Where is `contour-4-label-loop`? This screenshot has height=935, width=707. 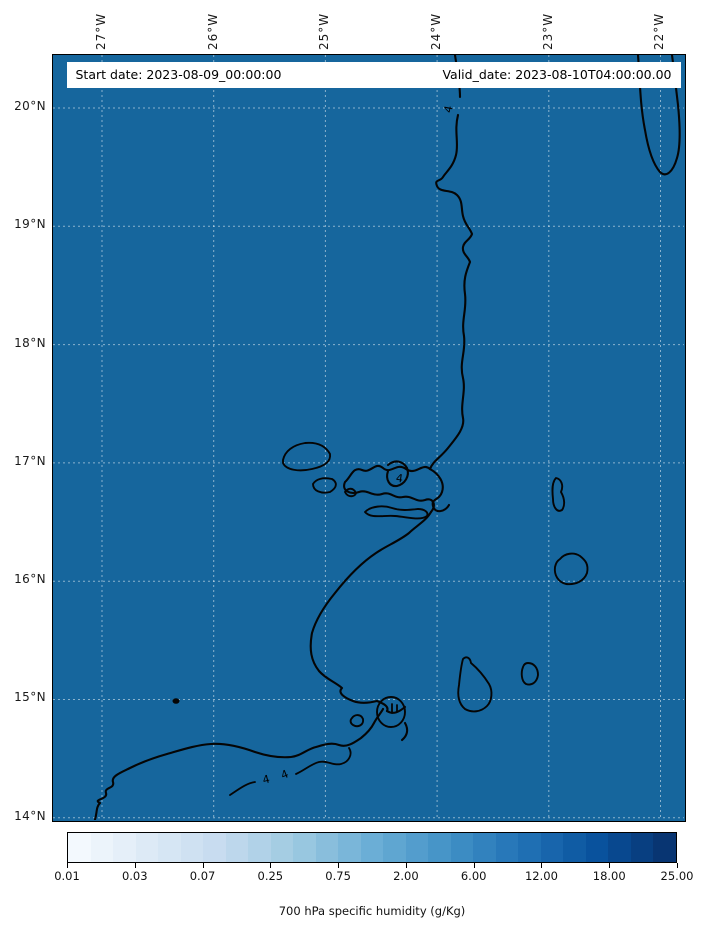 contour-4-label-loop is located at coordinates (397, 473).